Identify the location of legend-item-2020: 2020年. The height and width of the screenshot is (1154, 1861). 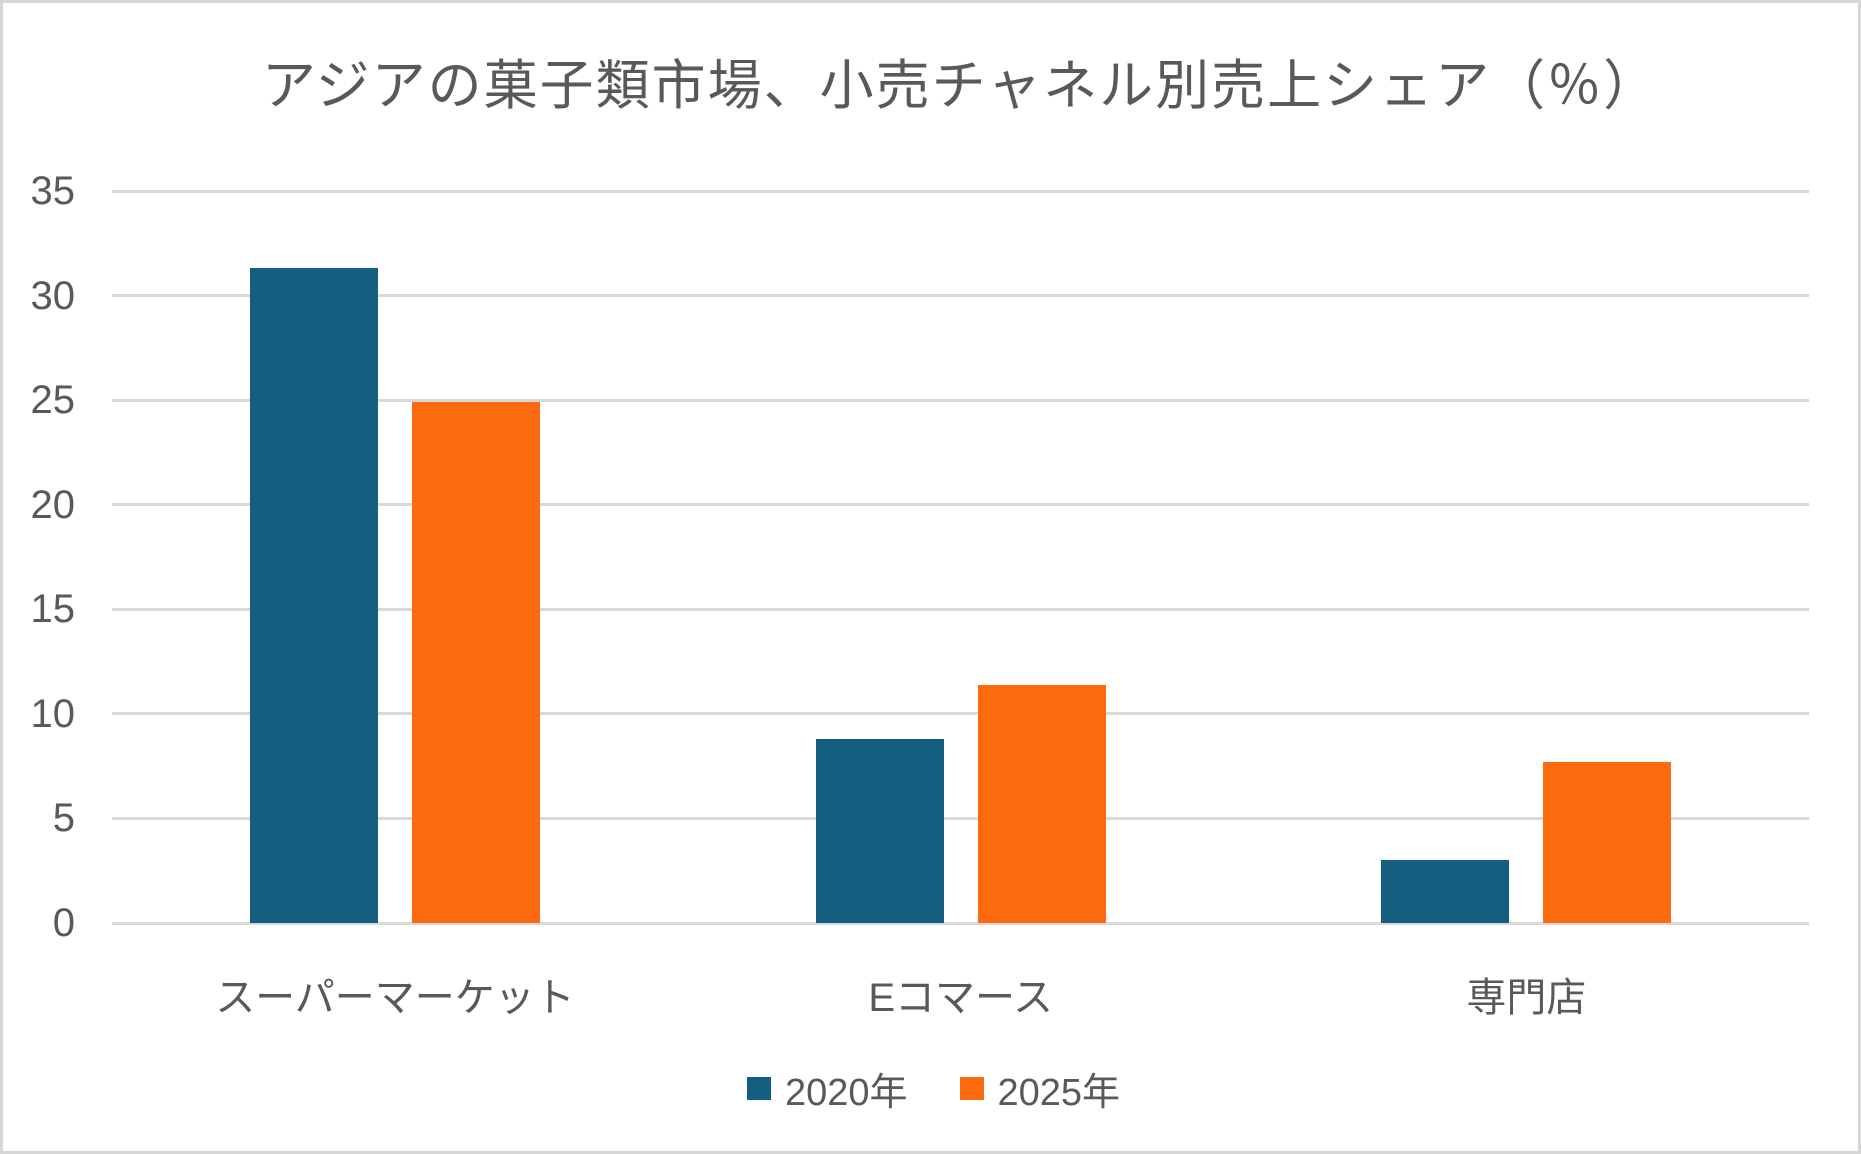
(827, 1088).